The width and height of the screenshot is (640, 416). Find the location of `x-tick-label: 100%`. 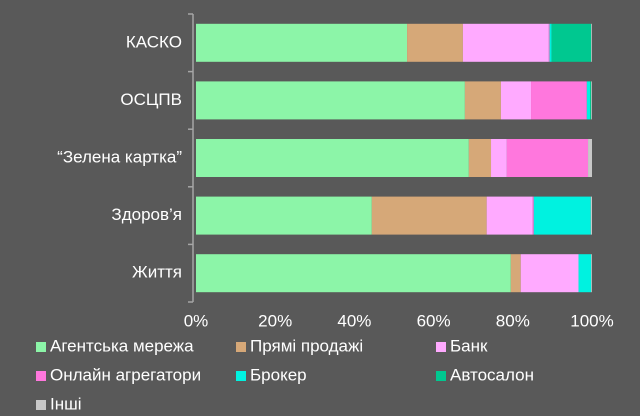

x-tick-label: 100% is located at coordinates (591, 320).